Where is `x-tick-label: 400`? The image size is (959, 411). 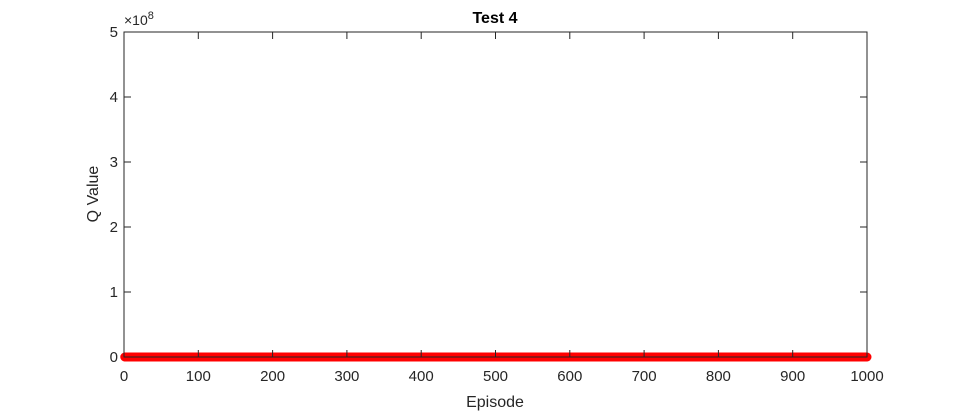 x-tick-label: 400 is located at coordinates (421, 376).